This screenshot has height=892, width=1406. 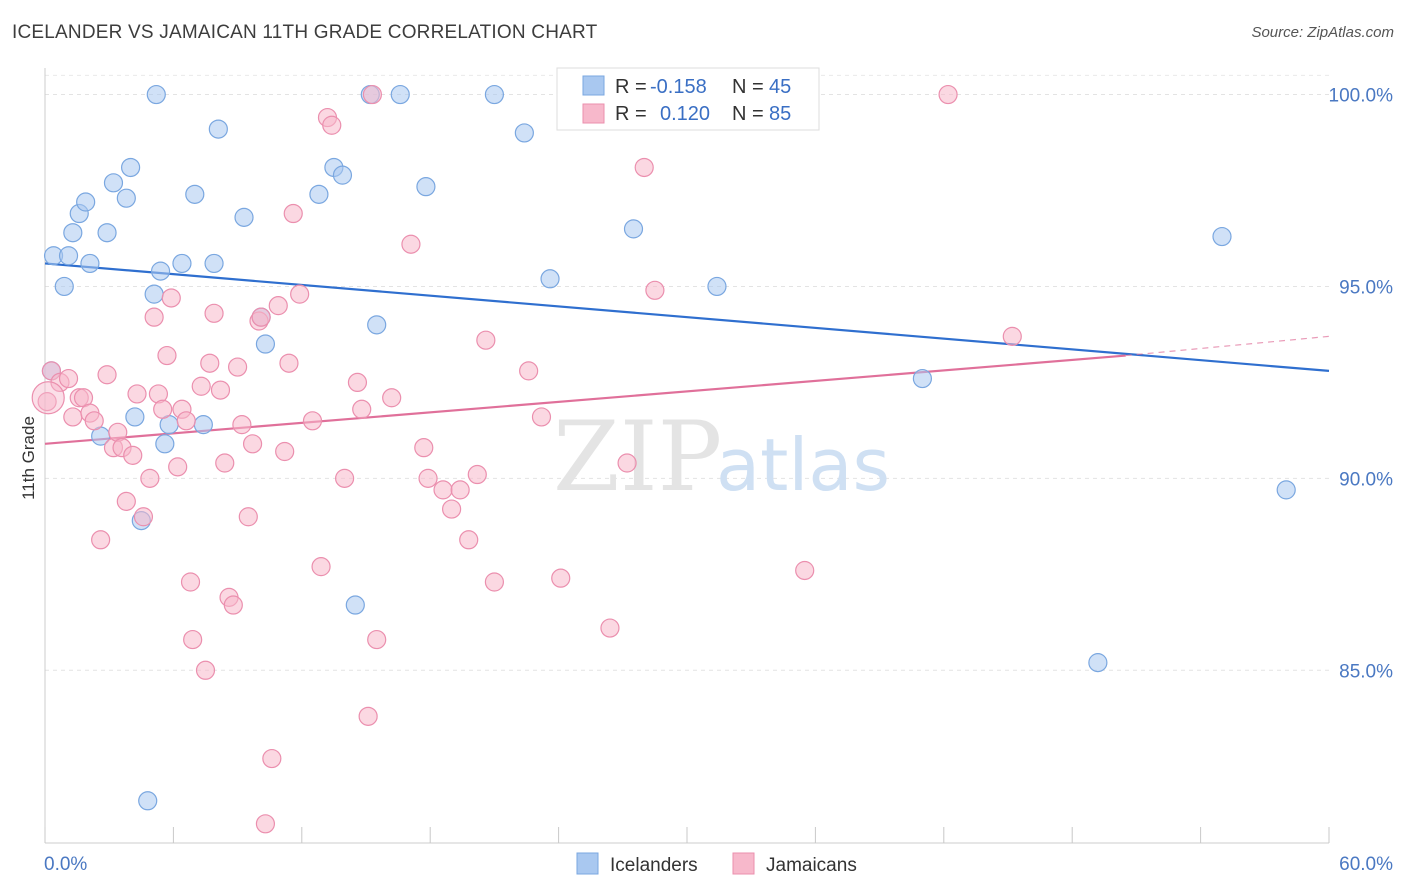 What do you see at coordinates (716, 864) in the screenshot?
I see `series-legend: Icelanders Jamaicans` at bounding box center [716, 864].